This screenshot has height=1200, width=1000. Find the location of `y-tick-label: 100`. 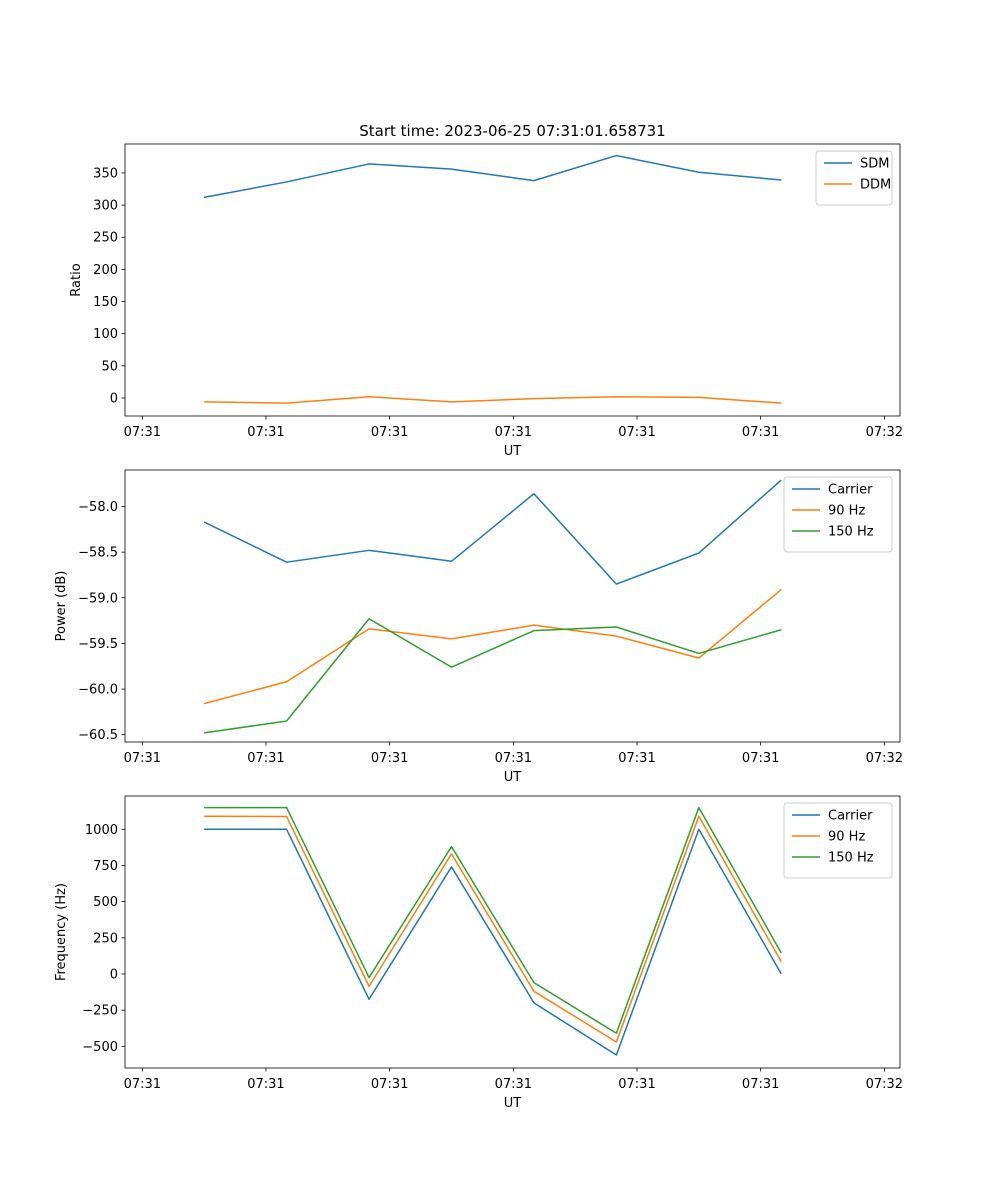

y-tick-label: 100 is located at coordinates (105, 334).